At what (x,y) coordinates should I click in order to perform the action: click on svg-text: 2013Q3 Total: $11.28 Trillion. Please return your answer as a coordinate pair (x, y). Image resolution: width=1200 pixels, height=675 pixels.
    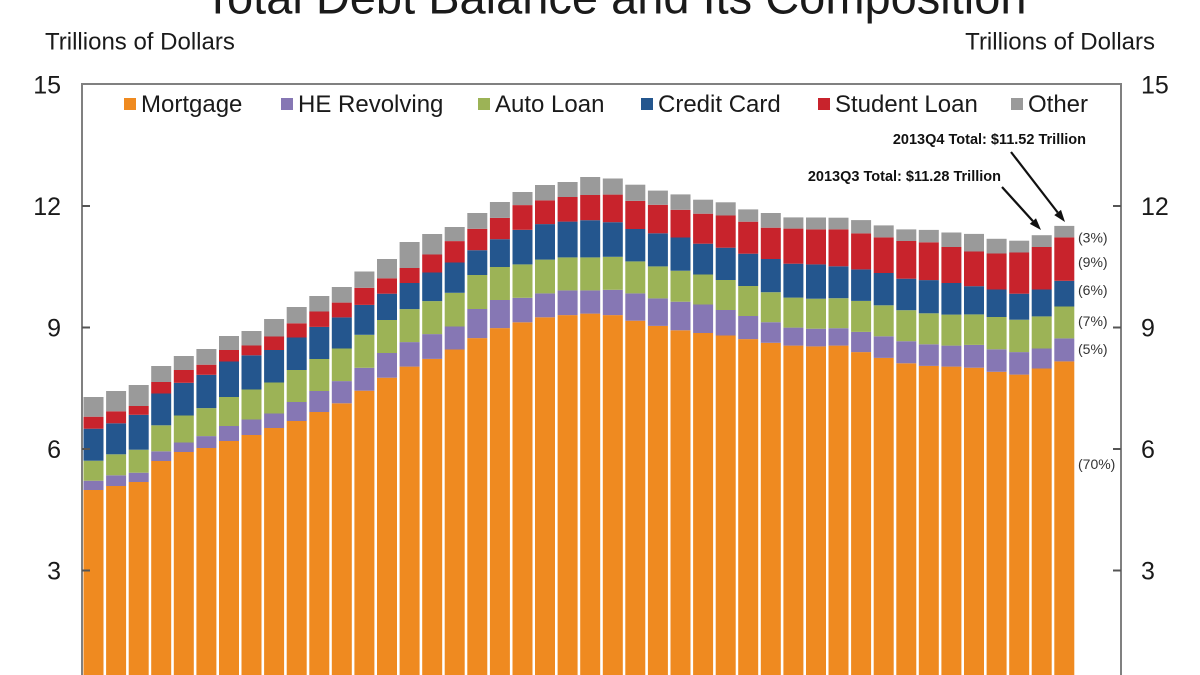
    Looking at the image, I should click on (904, 177).